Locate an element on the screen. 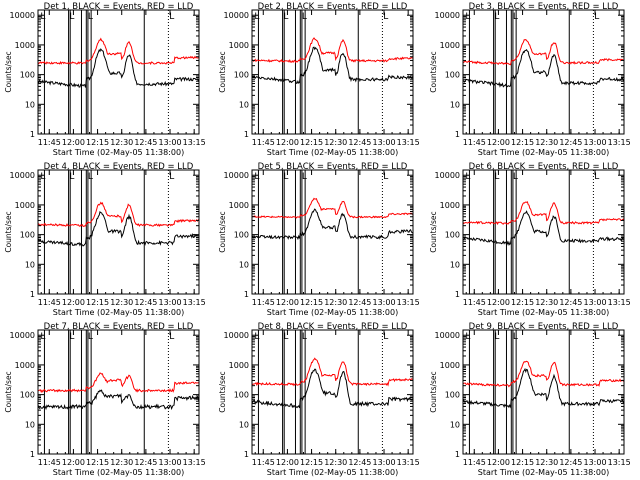 The width and height of the screenshot is (640, 480). panel-title: Det 7, BLACK = Events, RED = LLD is located at coordinates (119, 327).